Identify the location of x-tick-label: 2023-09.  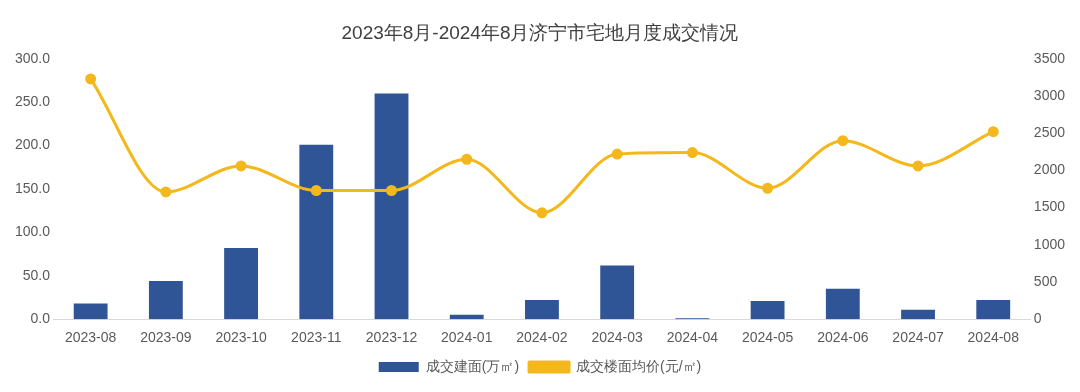
(166, 337).